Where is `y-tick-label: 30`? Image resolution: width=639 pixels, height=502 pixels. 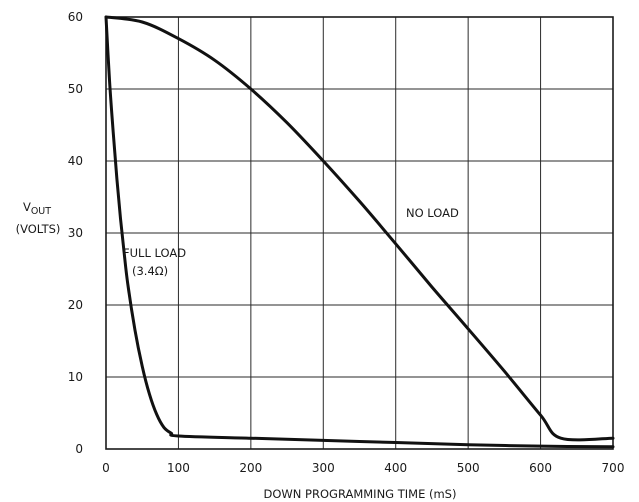 y-tick-label: 30 is located at coordinates (75, 233).